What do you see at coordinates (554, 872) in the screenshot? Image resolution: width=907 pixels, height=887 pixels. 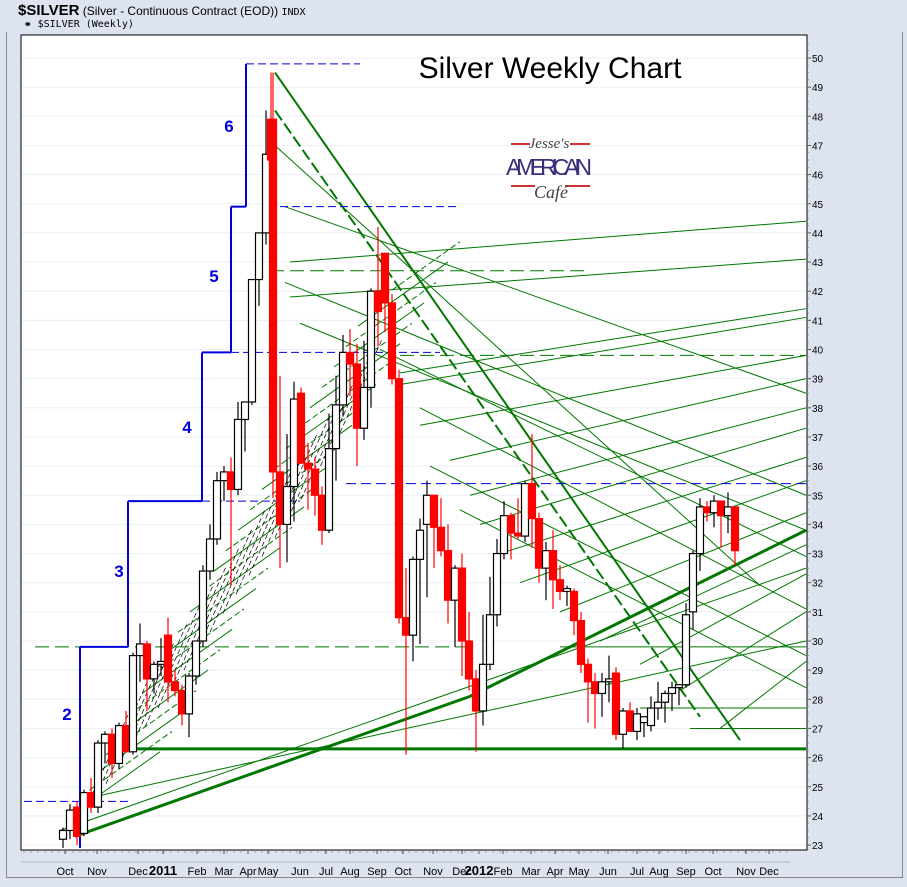 I see `x-tick-label: Apr` at bounding box center [554, 872].